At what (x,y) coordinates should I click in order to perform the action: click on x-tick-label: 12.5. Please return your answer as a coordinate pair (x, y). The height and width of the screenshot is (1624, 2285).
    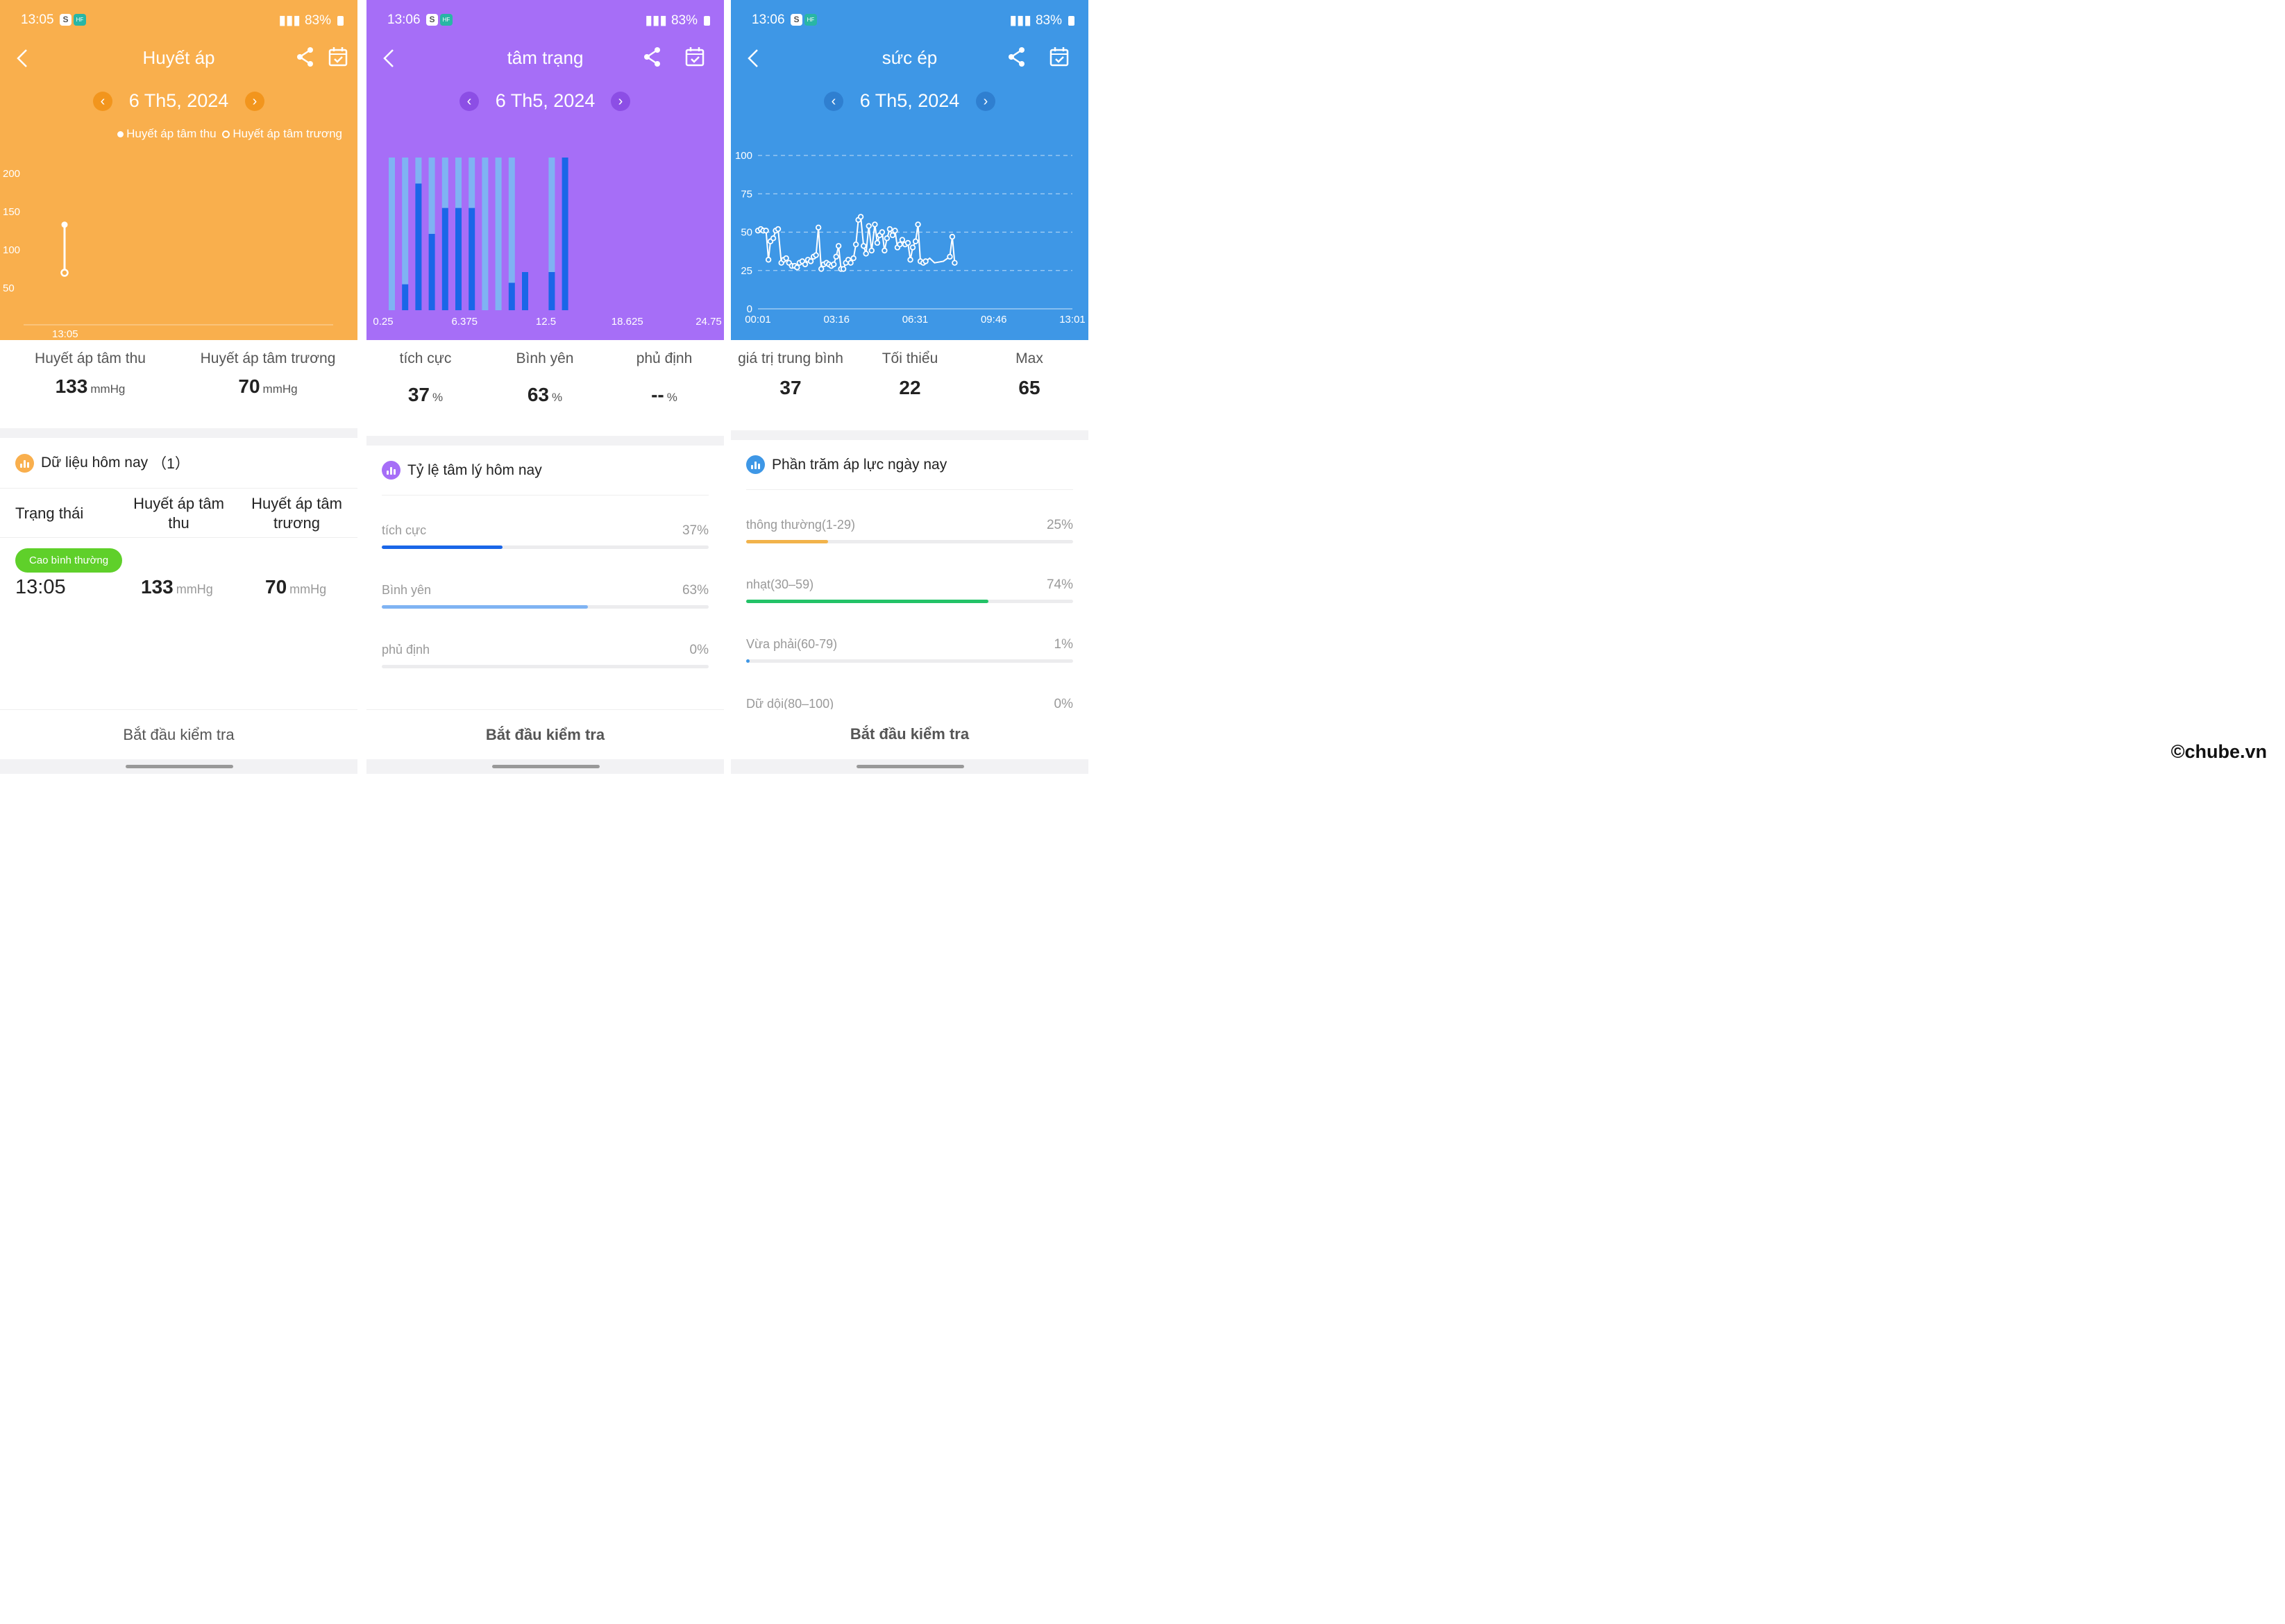
    Looking at the image, I should click on (546, 322).